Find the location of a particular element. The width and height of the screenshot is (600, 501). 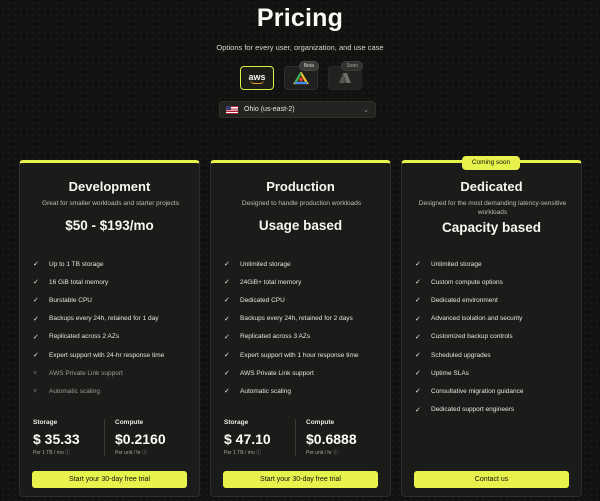

storage-cost: Storage $ 47.10 Per 1 TB / mo ⓘ is located at coordinates (259, 437).